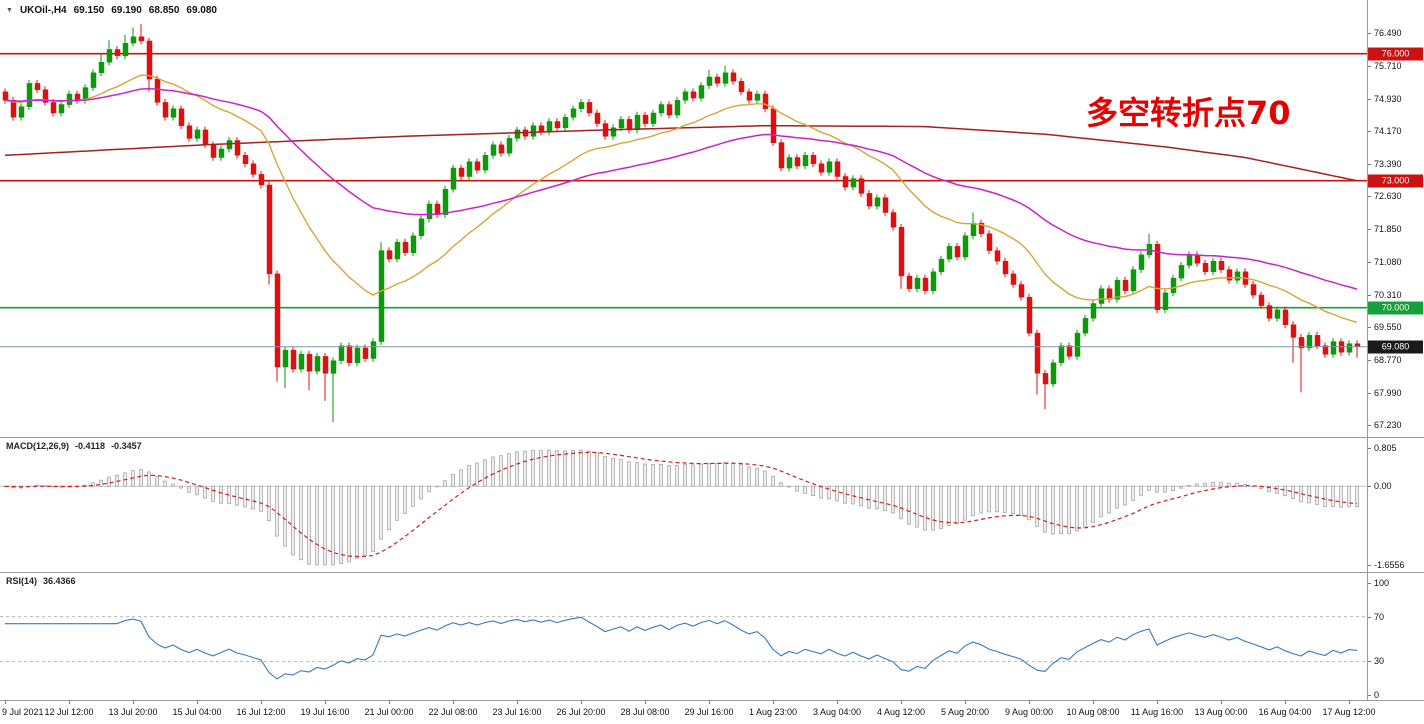  I want to click on ma-darkred-line, so click(681, 153).